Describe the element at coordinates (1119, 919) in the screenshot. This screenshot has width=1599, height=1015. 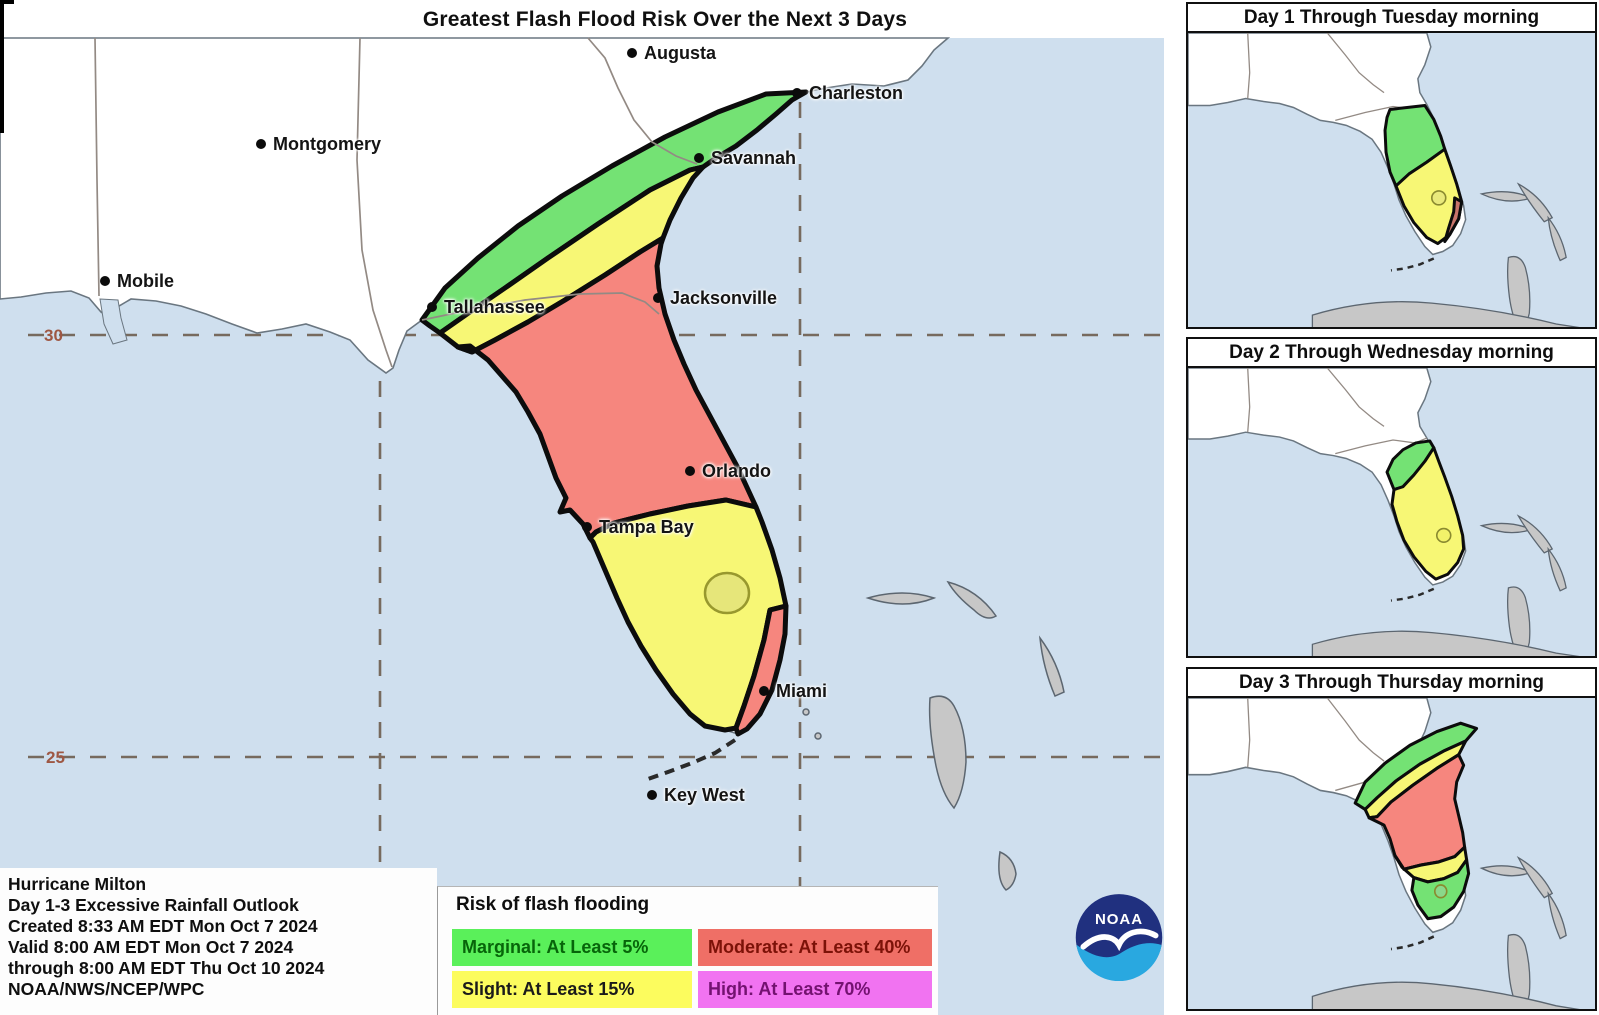
I see `noaa-logo-text: NOAA` at that location.